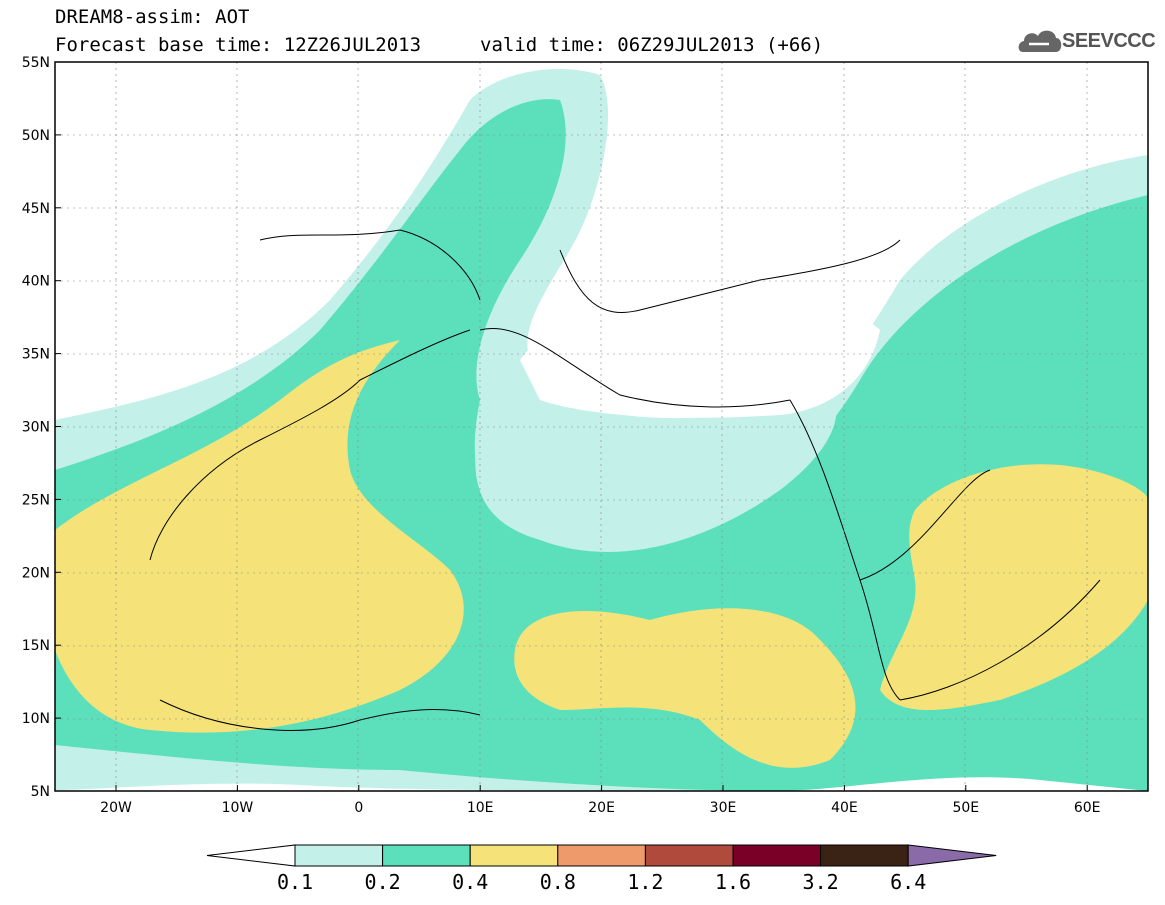 This screenshot has width=1165, height=905. I want to click on colorbar-label: 6.4, so click(908, 882).